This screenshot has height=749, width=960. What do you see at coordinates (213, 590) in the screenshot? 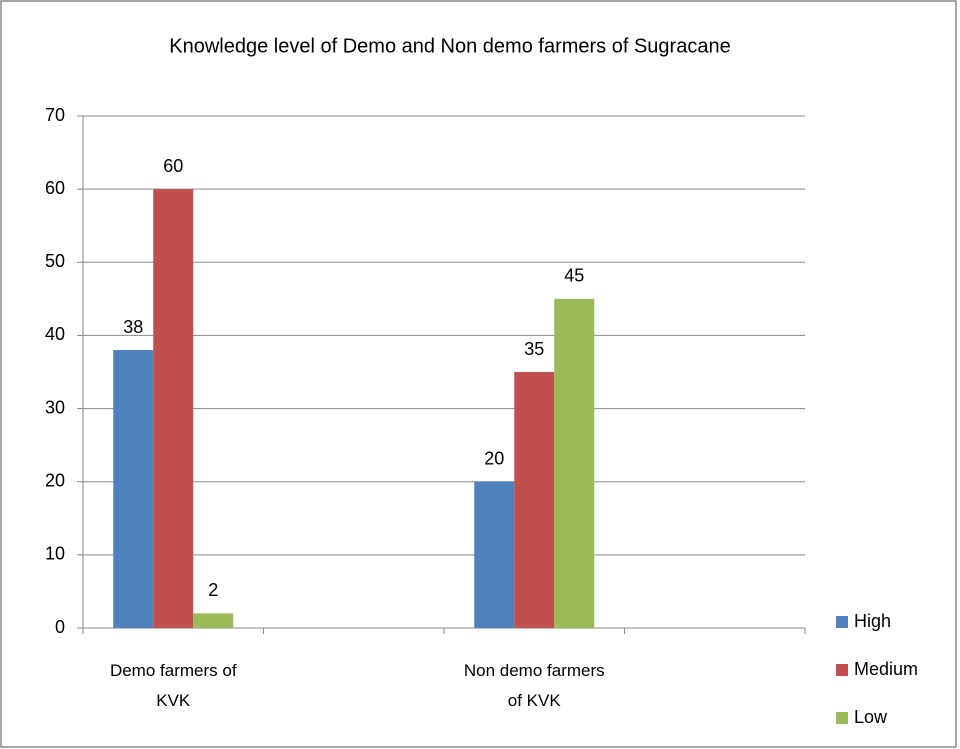
I see `data-label: 2` at bounding box center [213, 590].